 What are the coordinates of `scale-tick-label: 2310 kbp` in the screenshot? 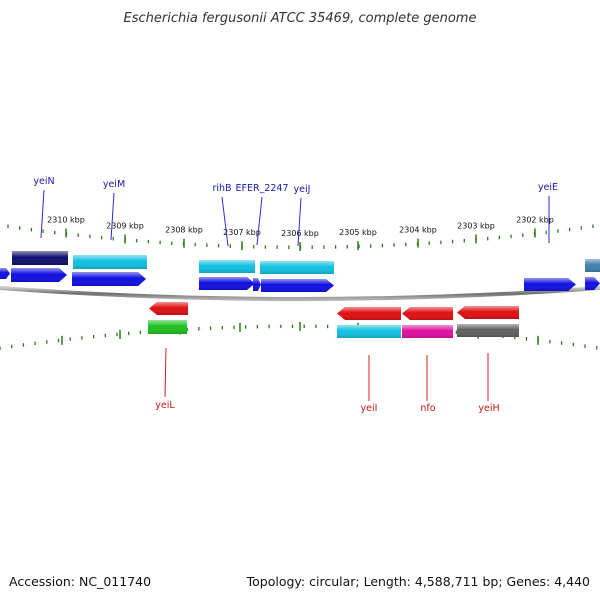 It's located at (66, 220).